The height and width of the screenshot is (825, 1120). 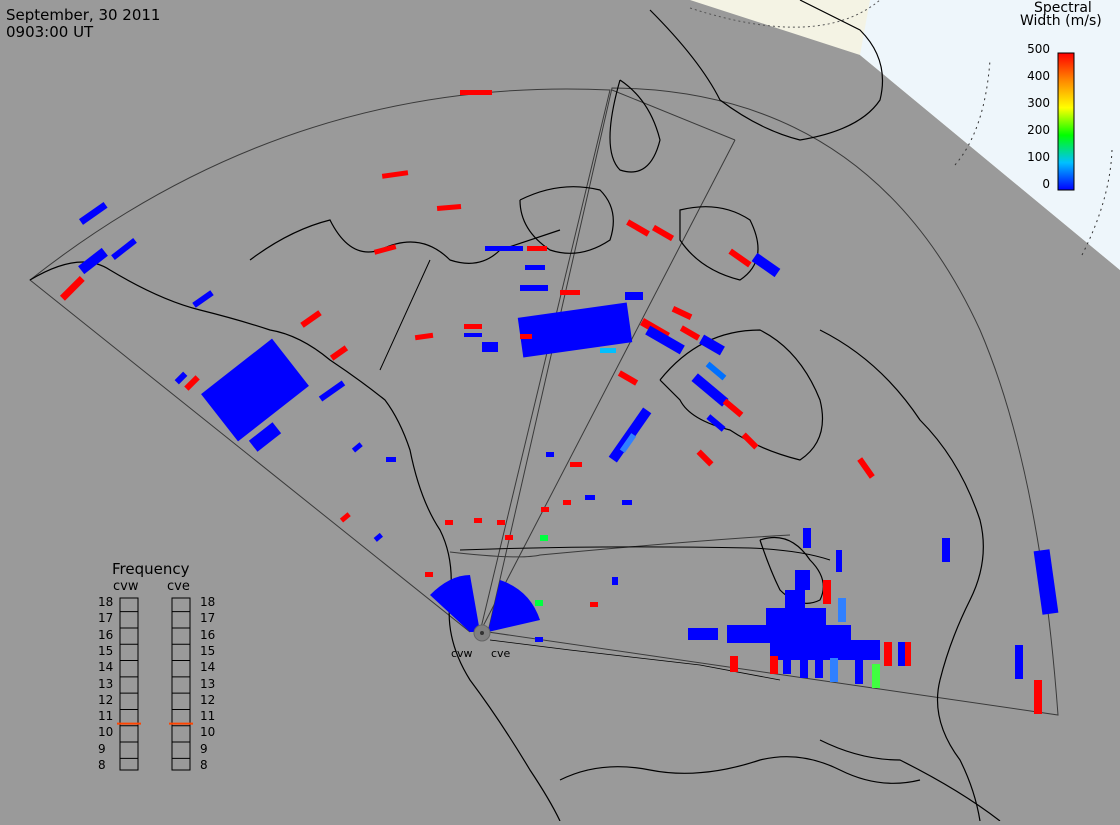 I want to click on freq-bar-cvw, so click(x=129, y=684).